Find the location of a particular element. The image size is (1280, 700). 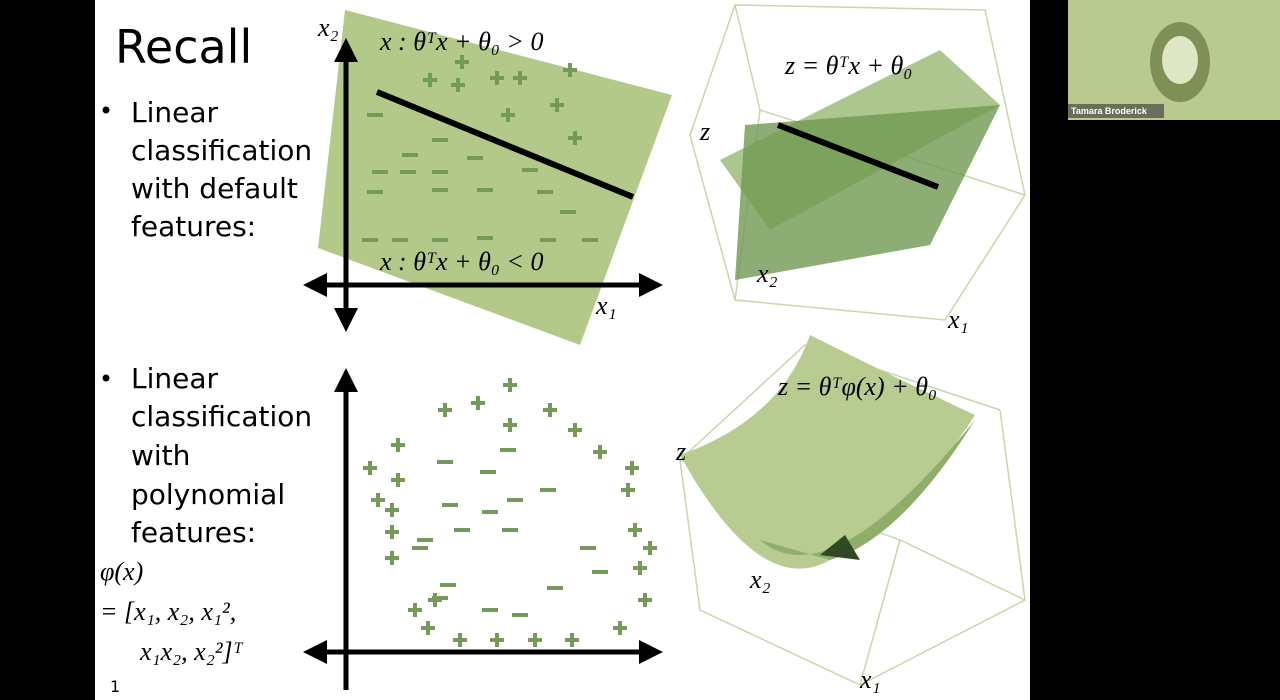

participant-name: Tamara Broderick is located at coordinates (1109, 111).